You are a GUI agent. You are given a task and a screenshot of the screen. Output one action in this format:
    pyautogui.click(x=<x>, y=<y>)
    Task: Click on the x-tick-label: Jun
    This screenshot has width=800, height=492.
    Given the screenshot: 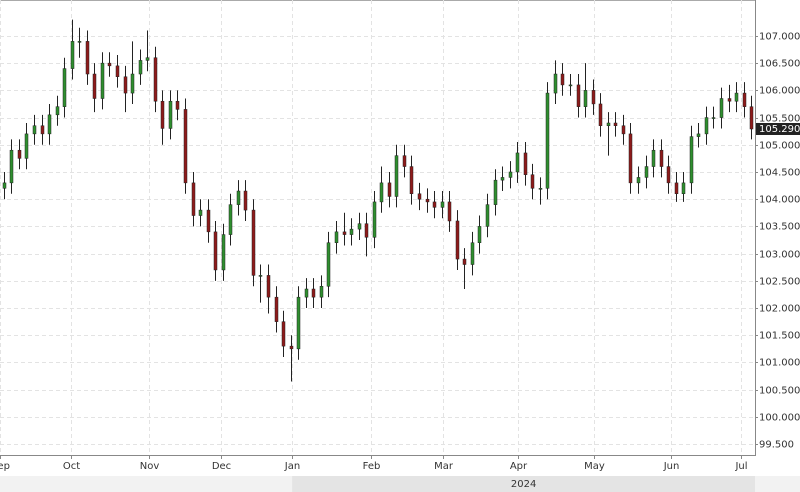 What is the action you would take?
    pyautogui.click(x=671, y=466)
    